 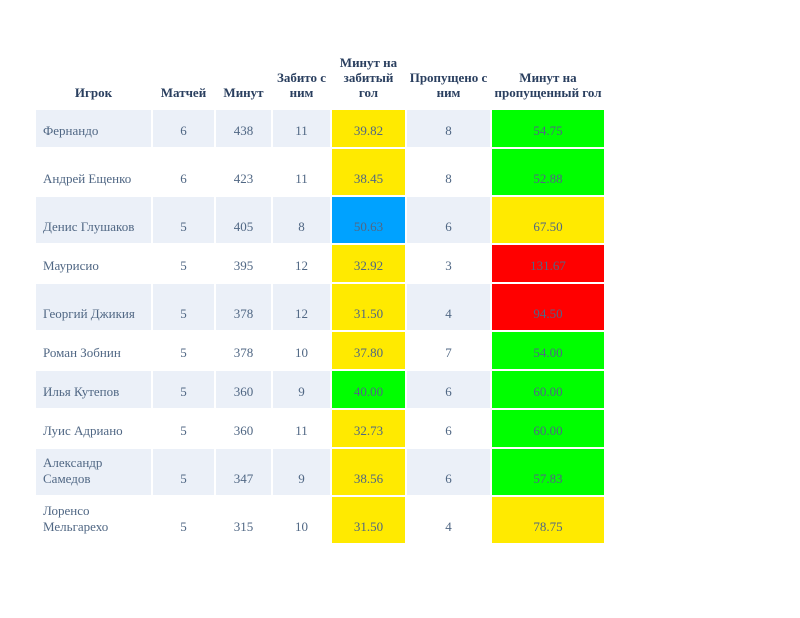 I want to click on header-matches: Матчей, so click(x=183, y=92).